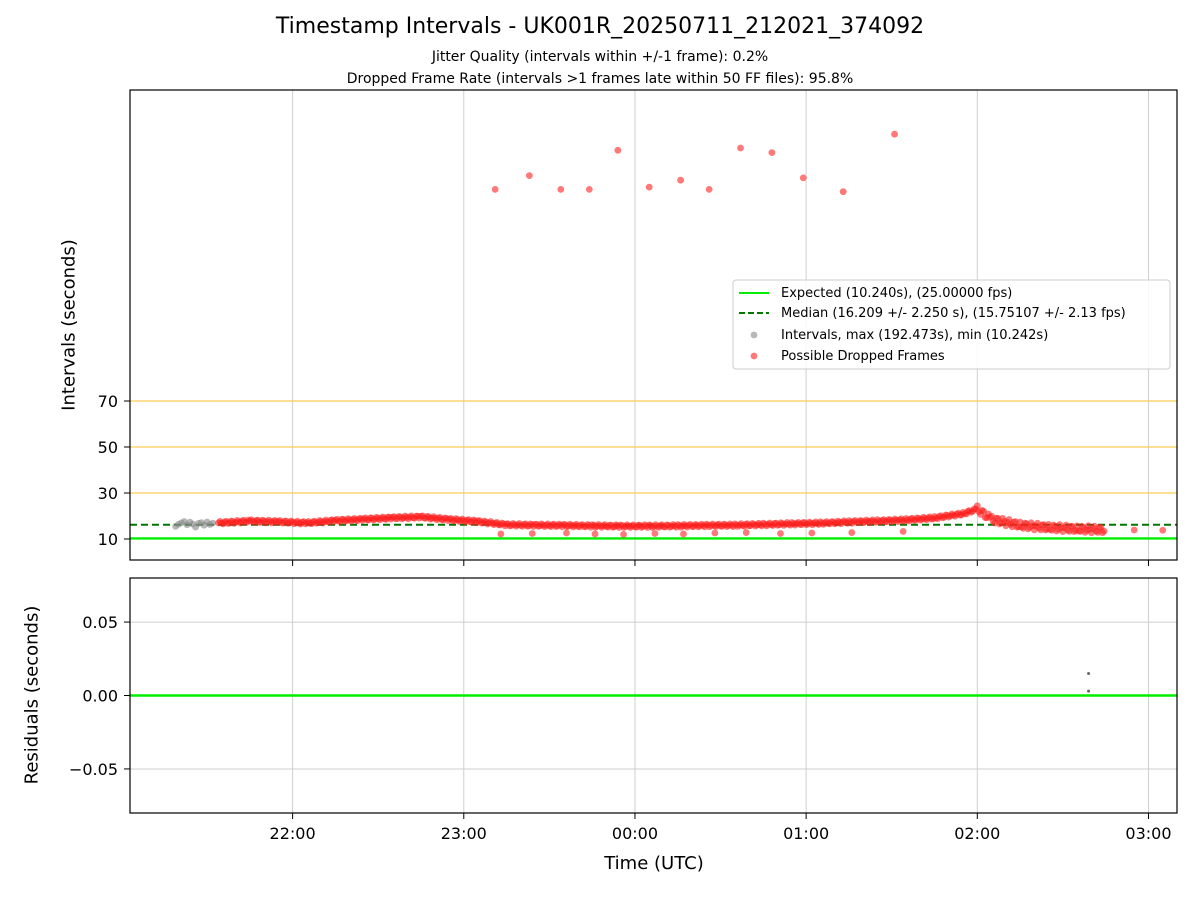  What do you see at coordinates (108, 447) in the screenshot?
I see `y-tick-label: 50` at bounding box center [108, 447].